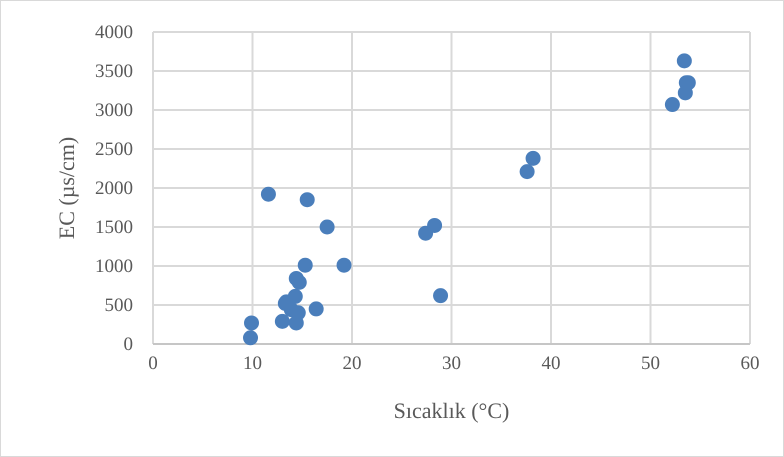 Image resolution: width=784 pixels, height=457 pixels. I want to click on x-tick-label: 20, so click(352, 363).